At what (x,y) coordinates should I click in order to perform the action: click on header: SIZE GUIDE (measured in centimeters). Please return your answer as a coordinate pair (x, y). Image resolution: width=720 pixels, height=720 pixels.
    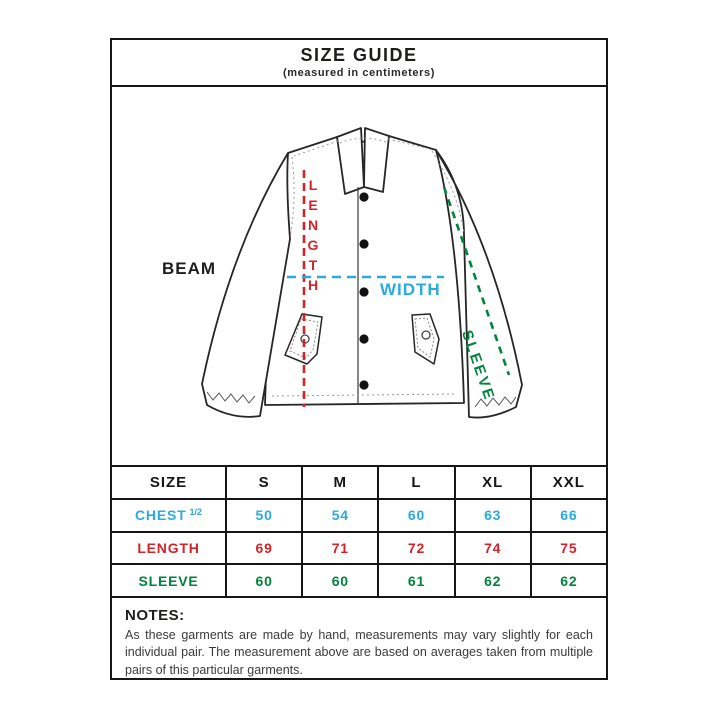
    Looking at the image, I should click on (359, 63).